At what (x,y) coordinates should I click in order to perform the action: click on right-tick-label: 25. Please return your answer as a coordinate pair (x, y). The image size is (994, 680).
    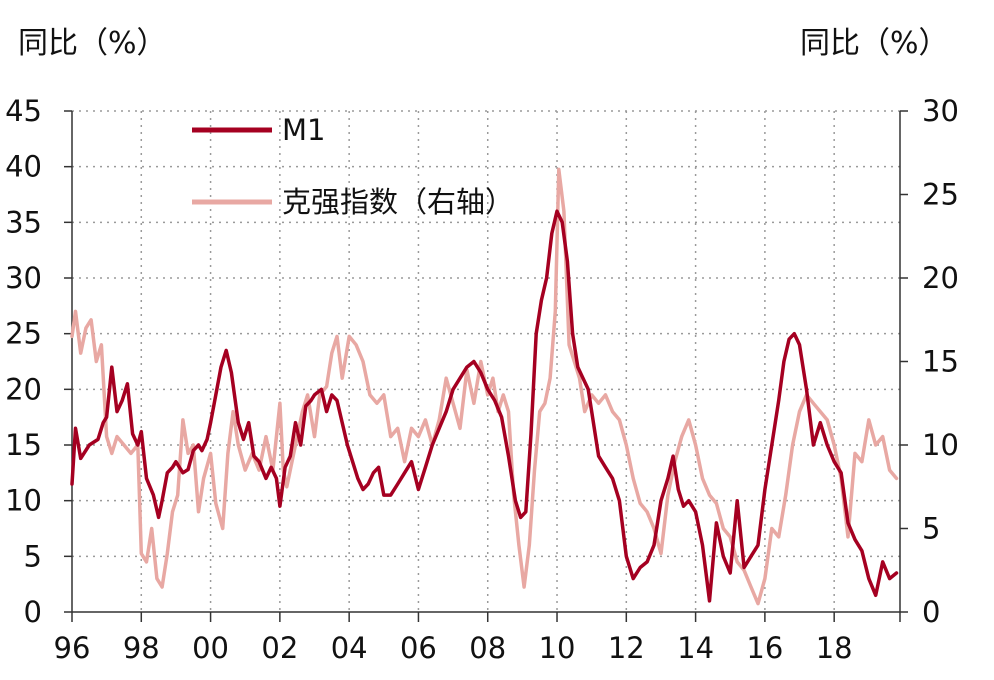
    Looking at the image, I should click on (940, 195).